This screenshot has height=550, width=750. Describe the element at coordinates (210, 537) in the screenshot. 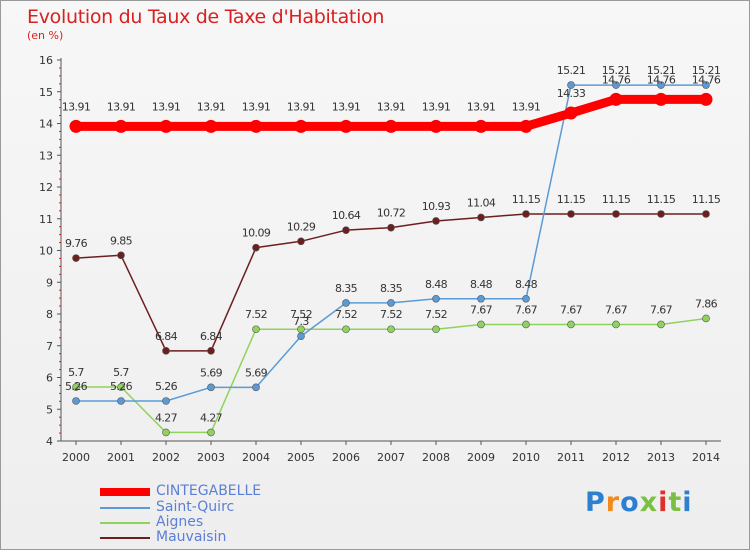

I see `legend-item-mauvaisin: Mauvaisin` at that location.